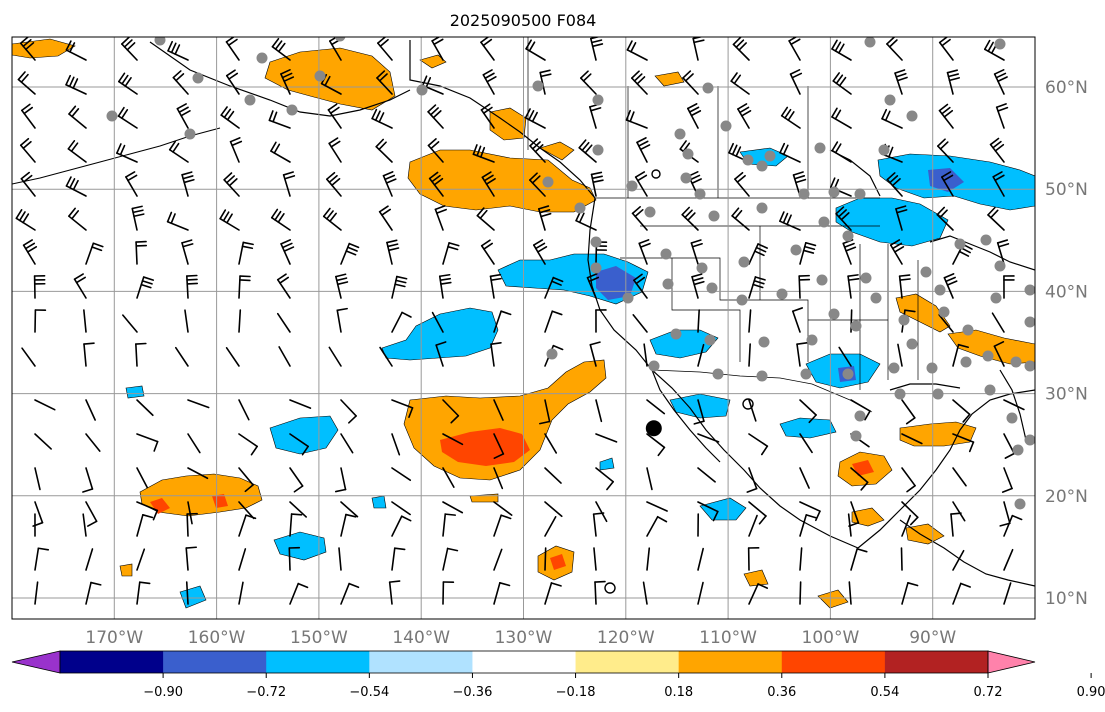  Describe the element at coordinates (576, 692) in the screenshot. I see `colorbar-tick-label: −0.18` at that location.